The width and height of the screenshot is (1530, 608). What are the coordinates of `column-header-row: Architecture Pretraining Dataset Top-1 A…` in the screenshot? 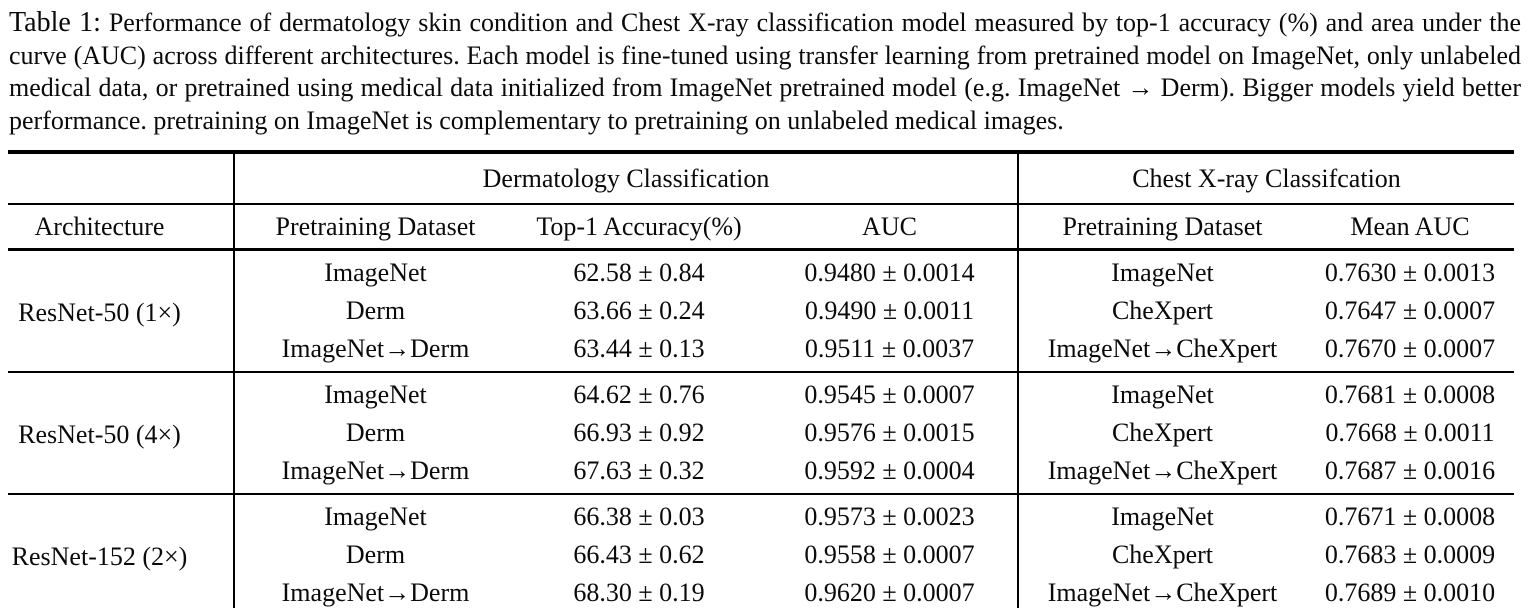 It's located at (761, 227).